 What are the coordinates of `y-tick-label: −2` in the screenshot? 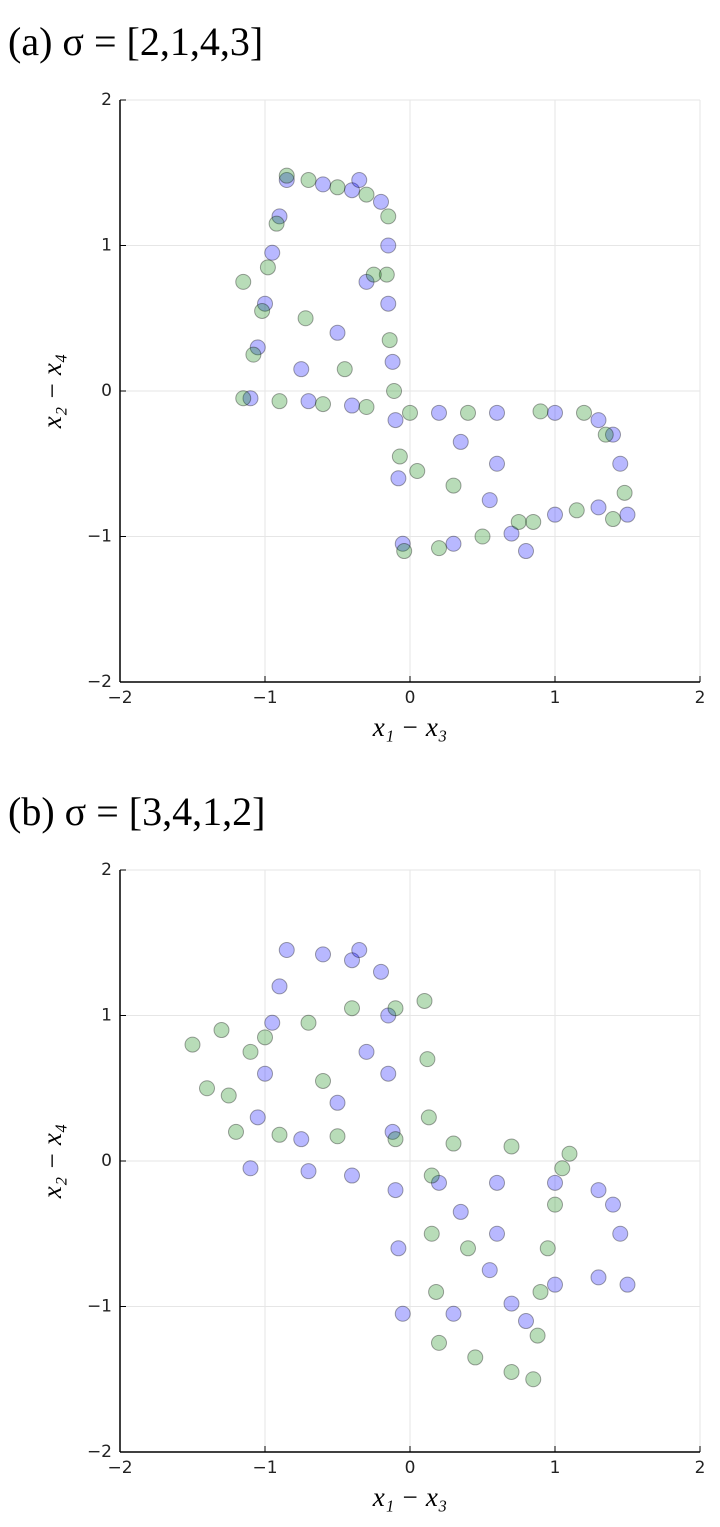 It's located at (99, 1452).